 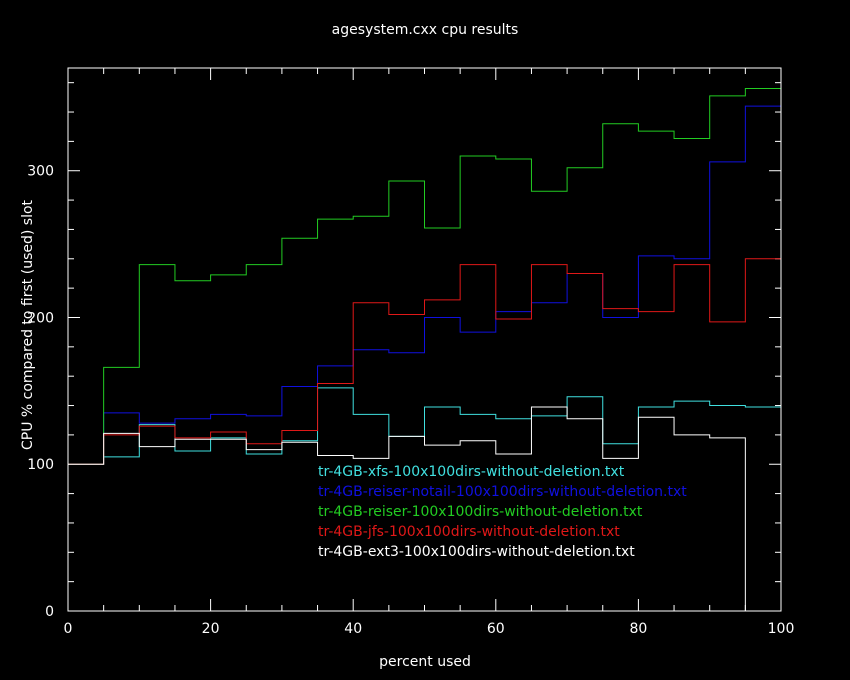 I want to click on x-axis-label: percent used, so click(x=425, y=662).